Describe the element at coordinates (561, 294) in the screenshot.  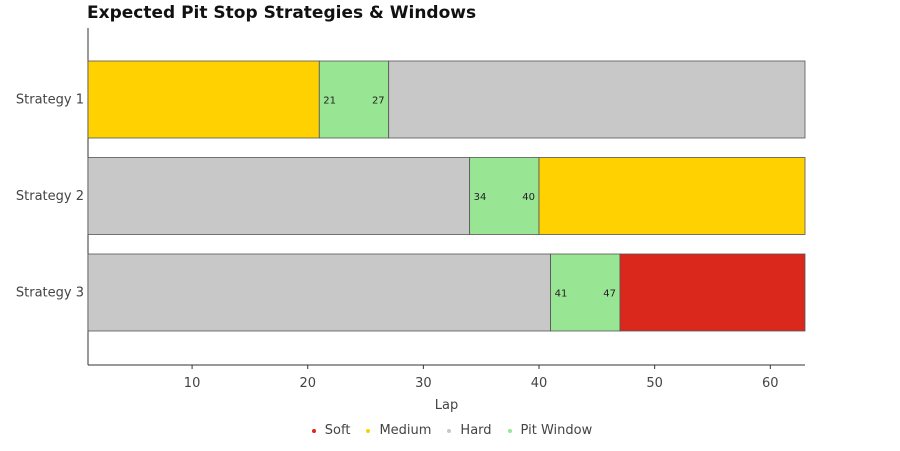
I see `pit-window-start-label: 41` at that location.